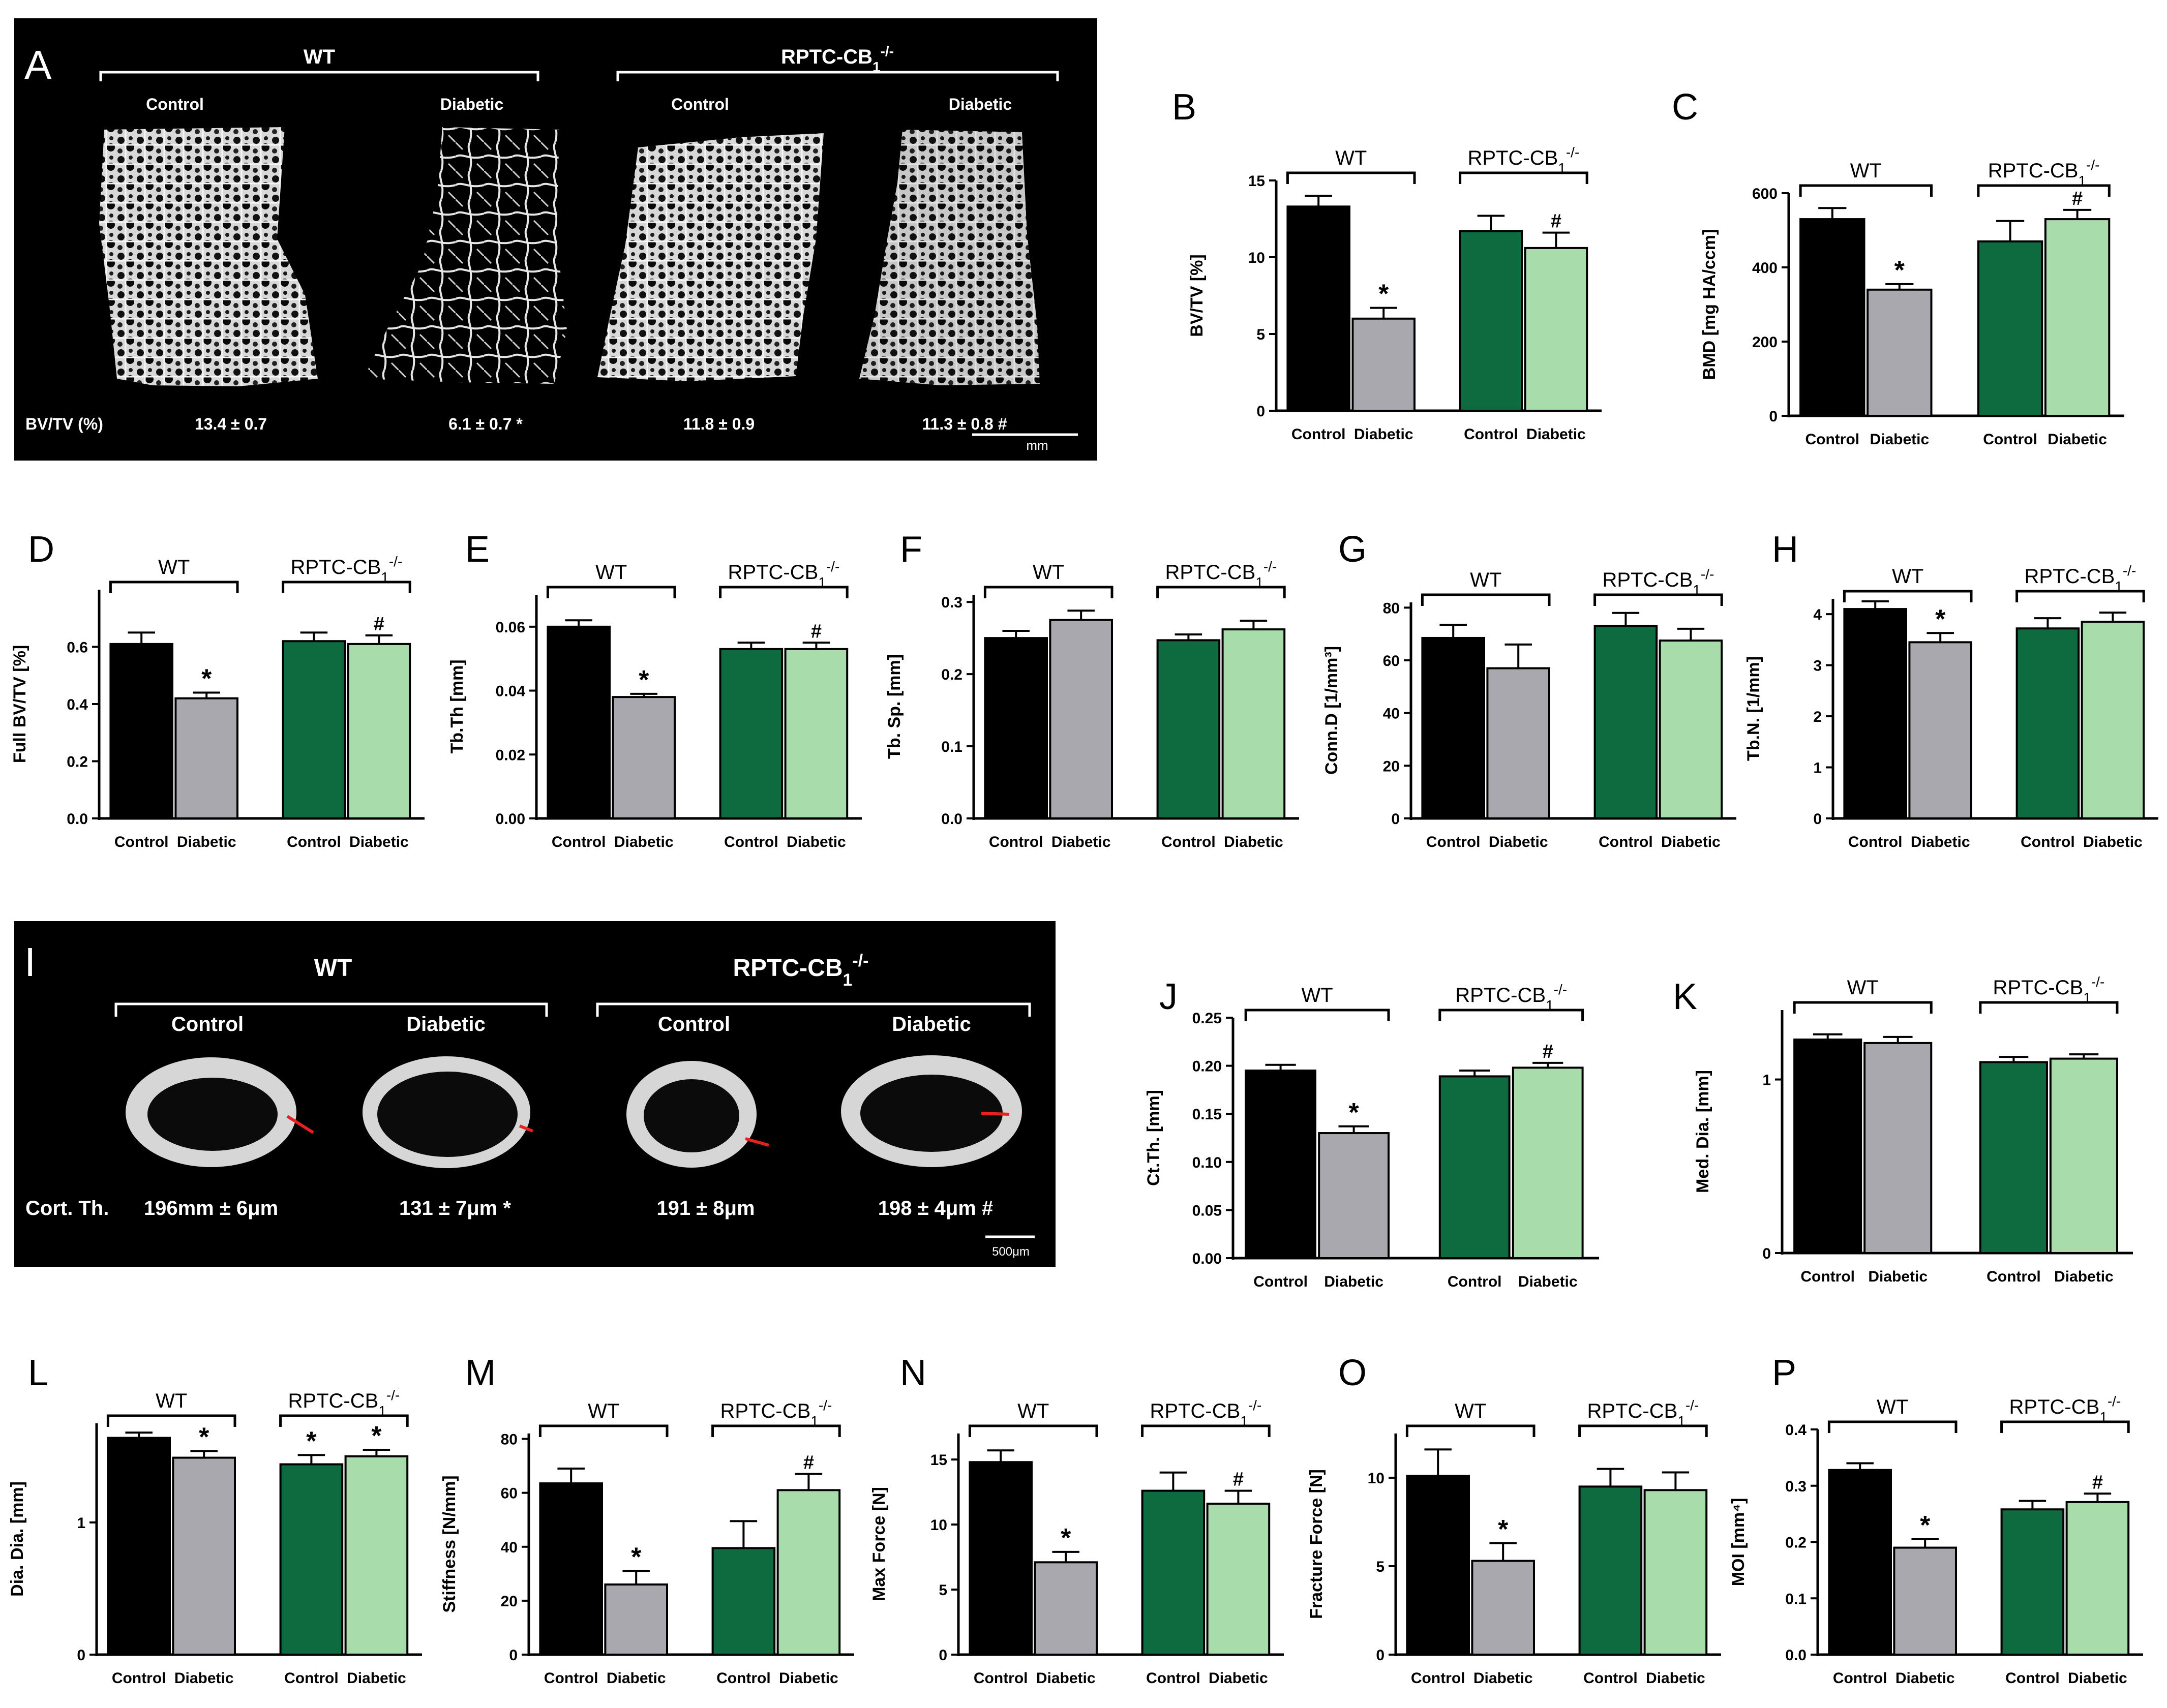 This screenshot has height=1708, width=2167. What do you see at coordinates (719, 424) in the screenshot?
I see `panel-a-value: 11.8 ± 0.9` at bounding box center [719, 424].